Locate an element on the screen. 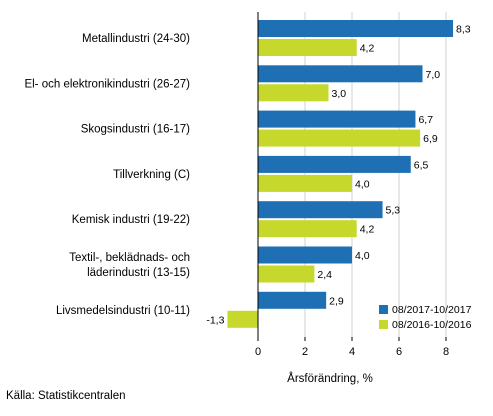 The image size is (493, 416). bar-s0-c3 is located at coordinates (334, 164).